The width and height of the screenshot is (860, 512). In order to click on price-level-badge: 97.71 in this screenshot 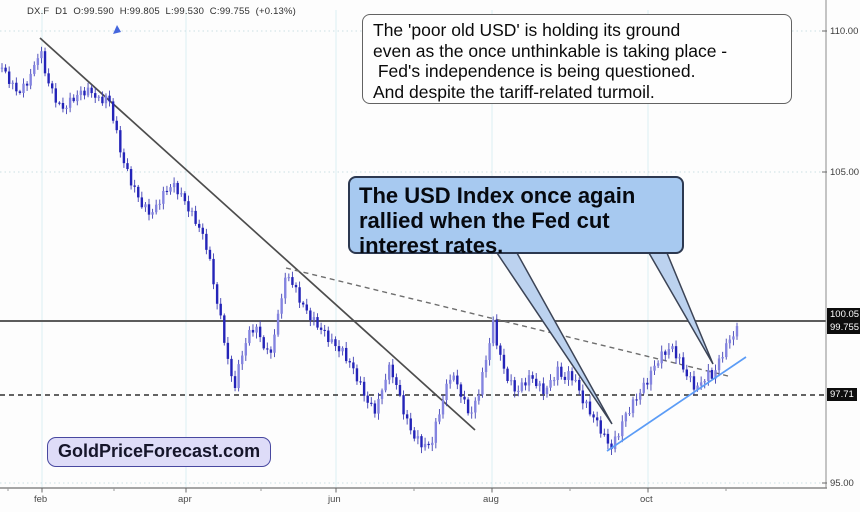, I will do `click(842, 394)`.